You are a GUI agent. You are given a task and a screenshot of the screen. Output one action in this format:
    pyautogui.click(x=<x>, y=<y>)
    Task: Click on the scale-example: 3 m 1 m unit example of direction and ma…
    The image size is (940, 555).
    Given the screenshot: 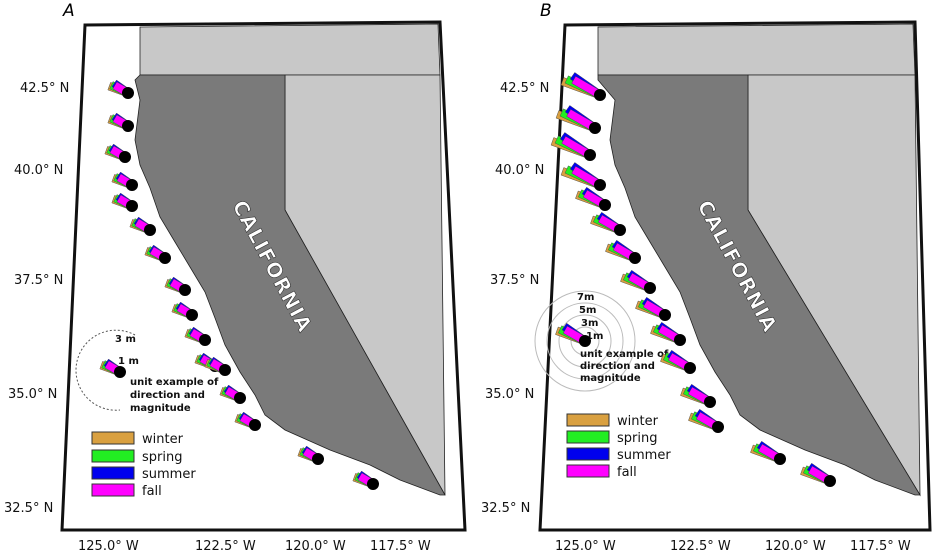 What is the action you would take?
    pyautogui.click(x=147, y=371)
    